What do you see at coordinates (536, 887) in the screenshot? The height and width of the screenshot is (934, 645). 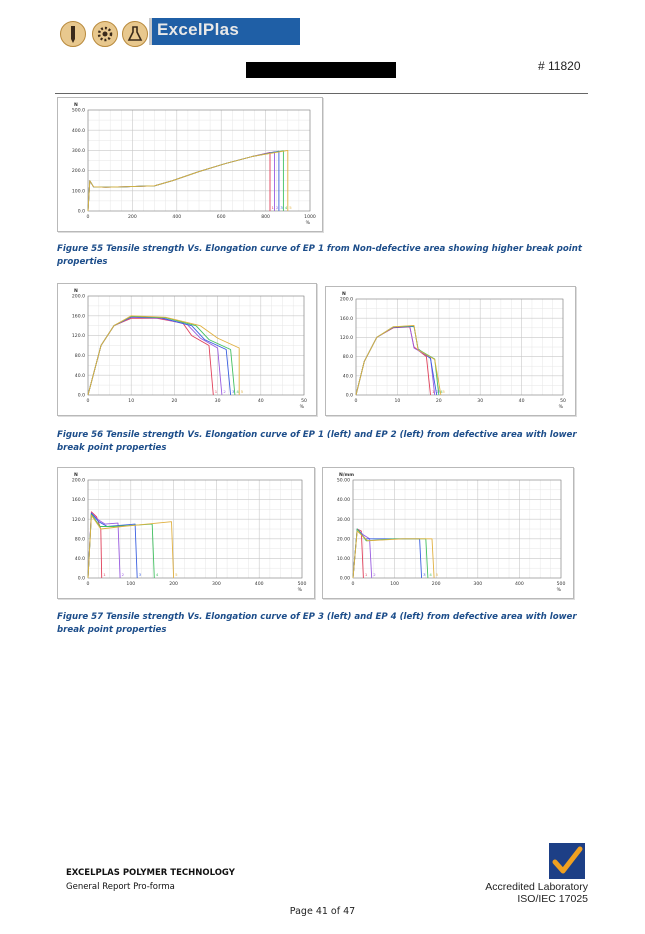 I see `accreditation-line1: Accredited Laboratory` at bounding box center [536, 887].